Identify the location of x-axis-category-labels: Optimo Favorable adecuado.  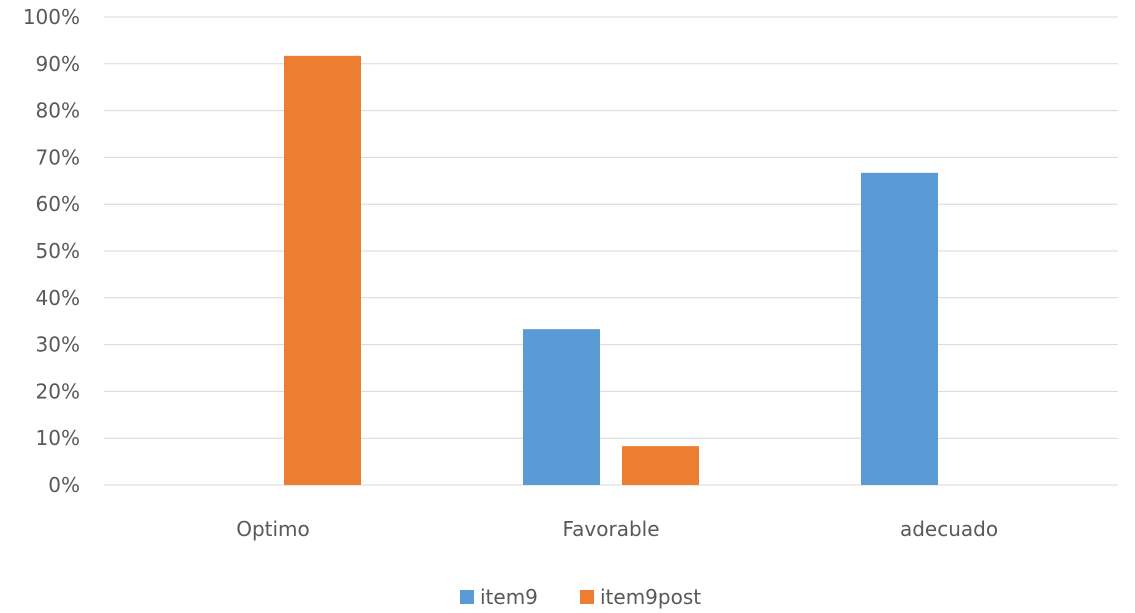
(617, 529).